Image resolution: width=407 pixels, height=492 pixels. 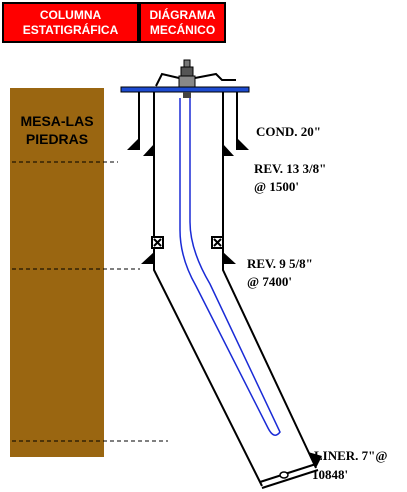 I want to click on packer-right-icon, so click(x=217, y=242).